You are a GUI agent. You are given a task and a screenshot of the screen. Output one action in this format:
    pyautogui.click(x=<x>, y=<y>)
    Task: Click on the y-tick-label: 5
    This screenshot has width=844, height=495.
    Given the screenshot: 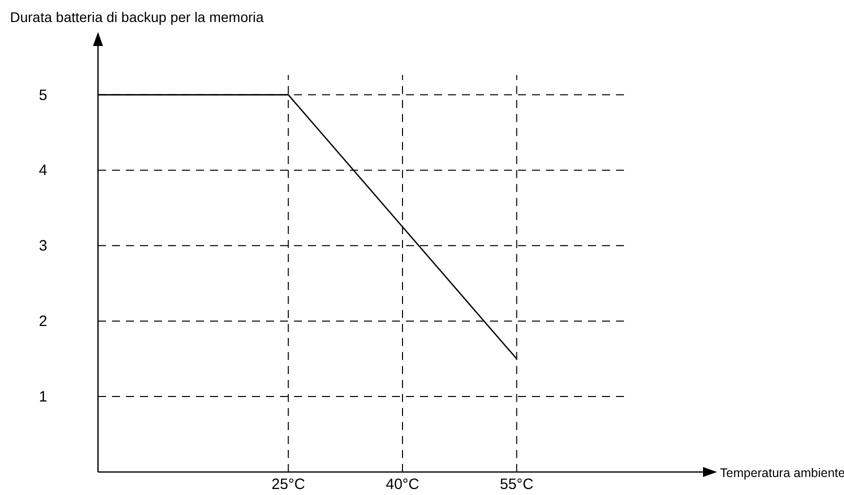 What is the action you would take?
    pyautogui.click(x=43, y=95)
    